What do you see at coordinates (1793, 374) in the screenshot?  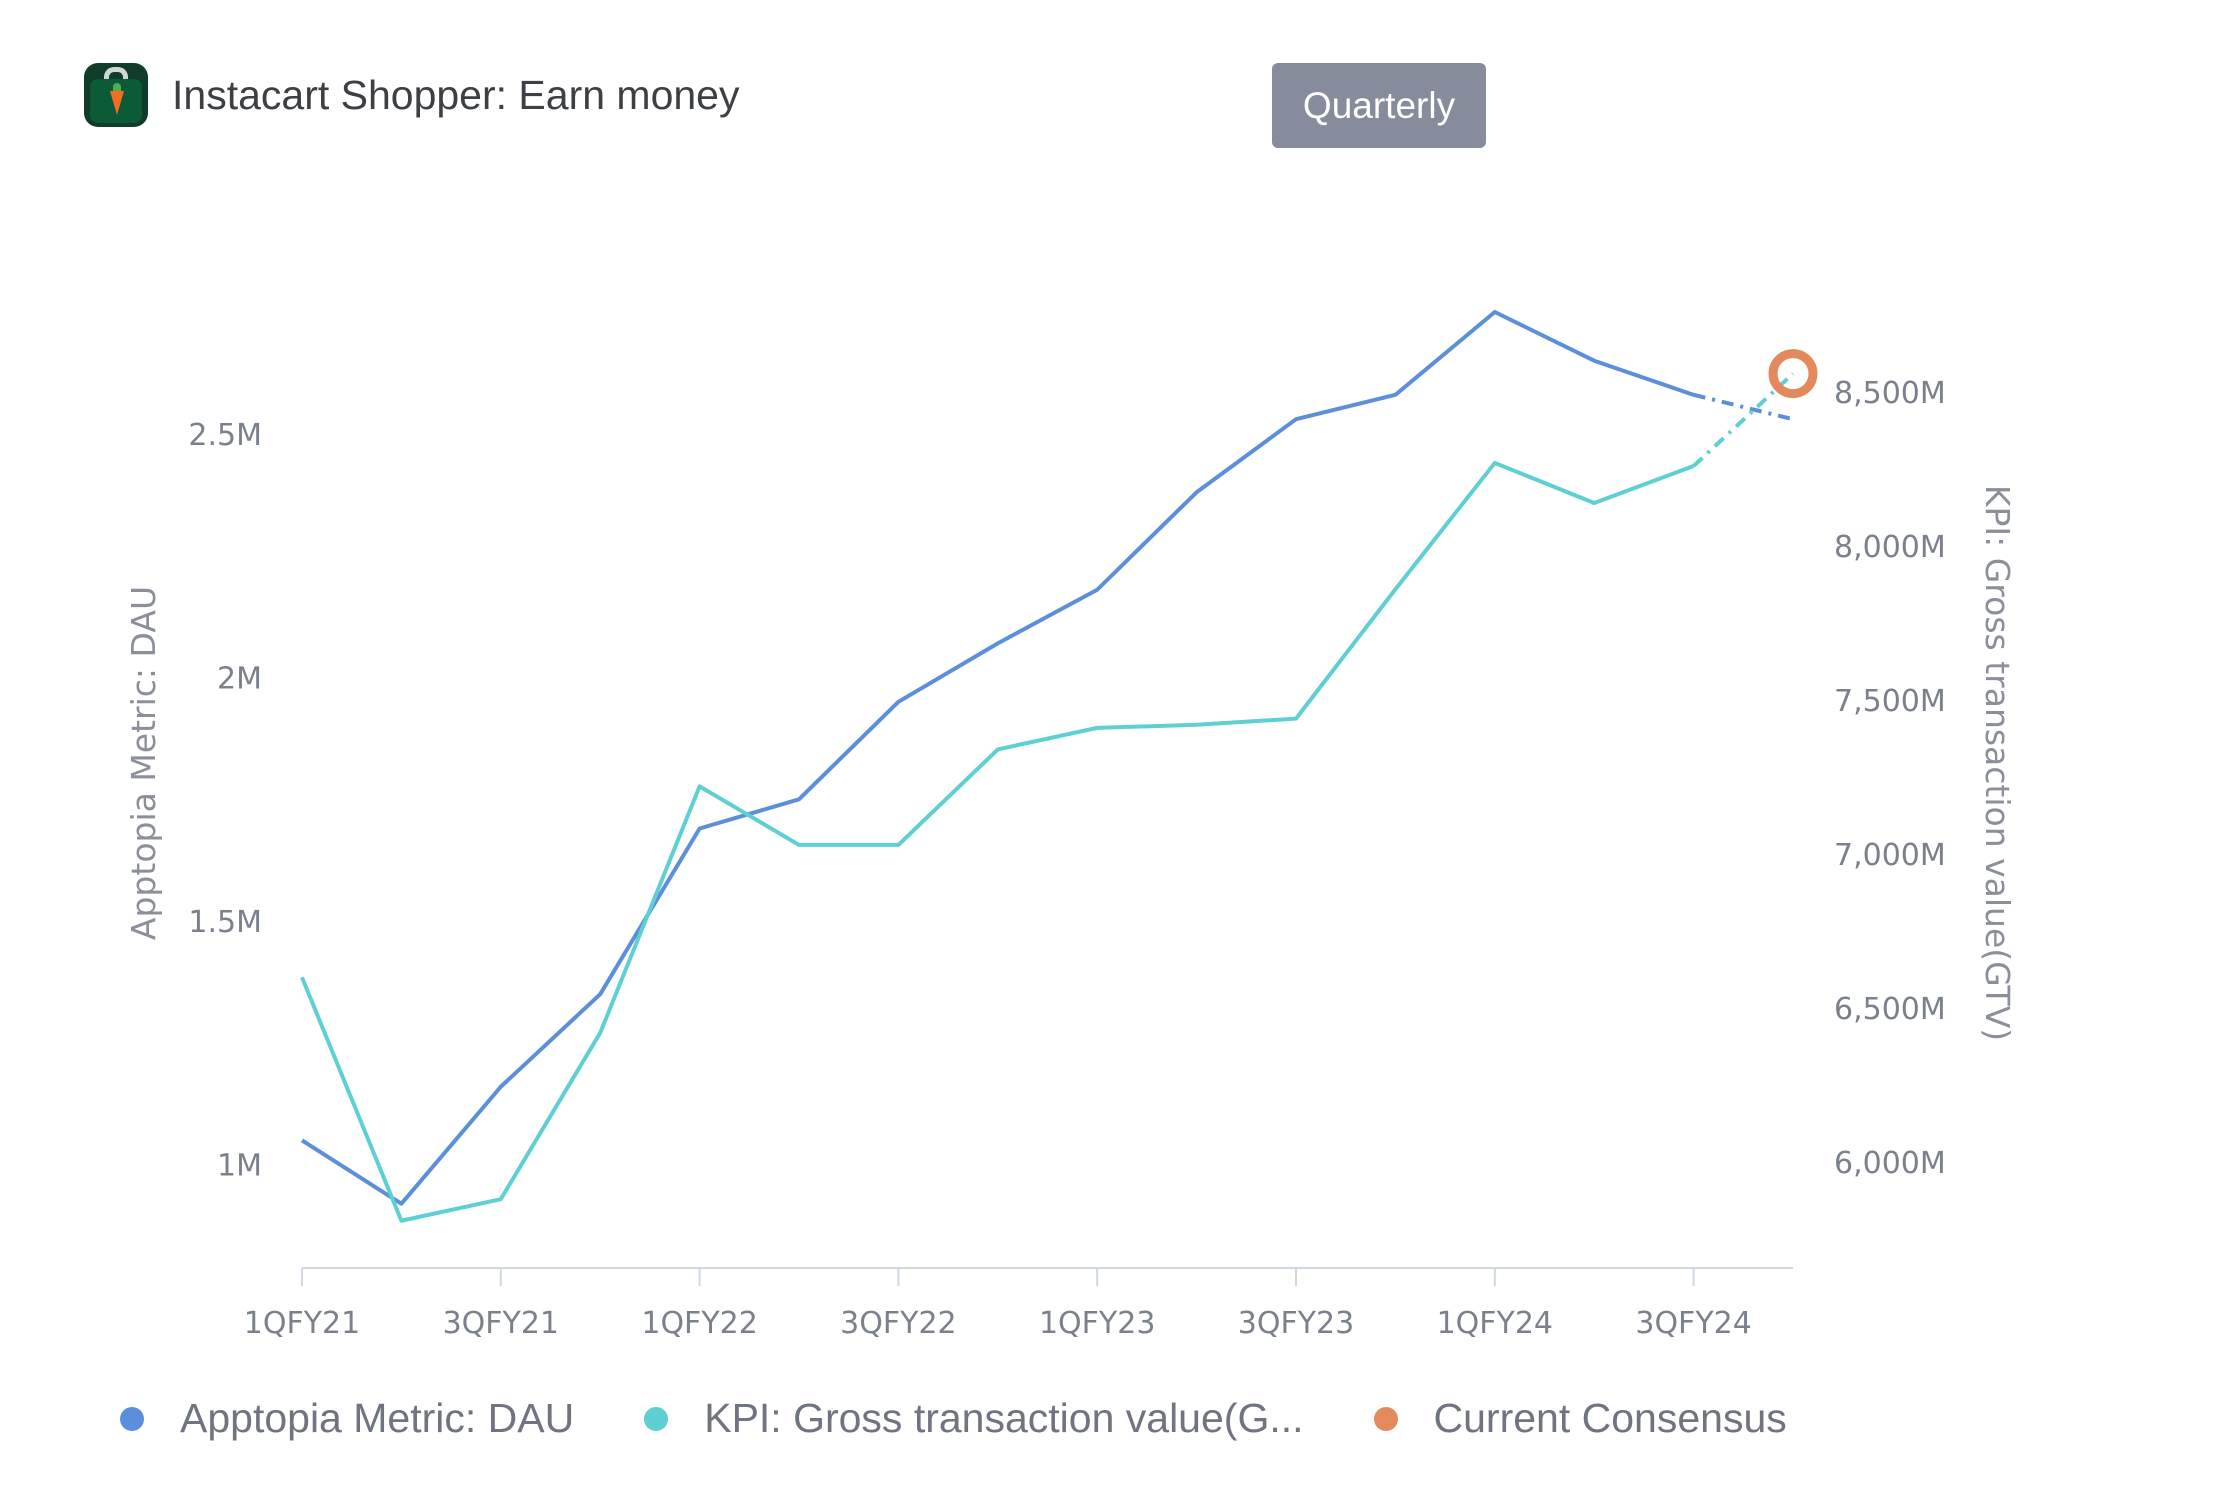 I see `series-consensus-point` at bounding box center [1793, 374].